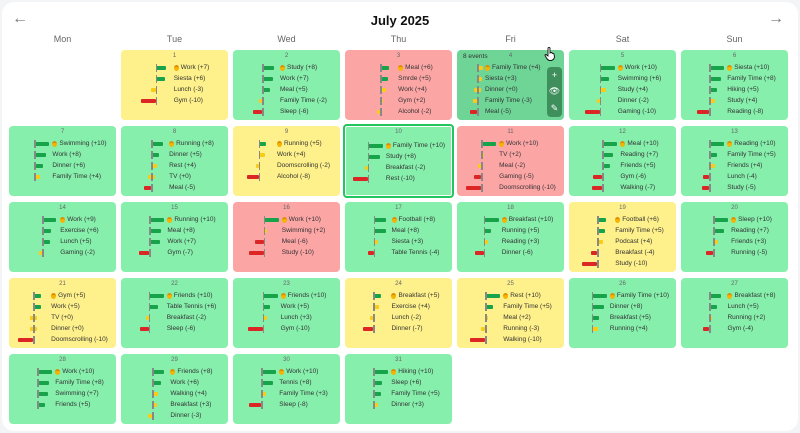  I want to click on event-item: Friends (+8), so click(174, 371).